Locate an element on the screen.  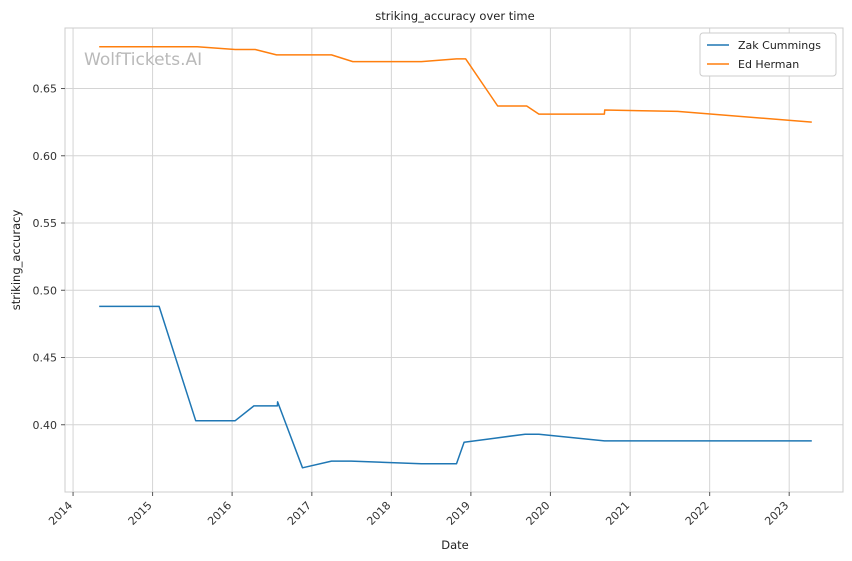
x-tick-label: 2016 is located at coordinates (219, 513).